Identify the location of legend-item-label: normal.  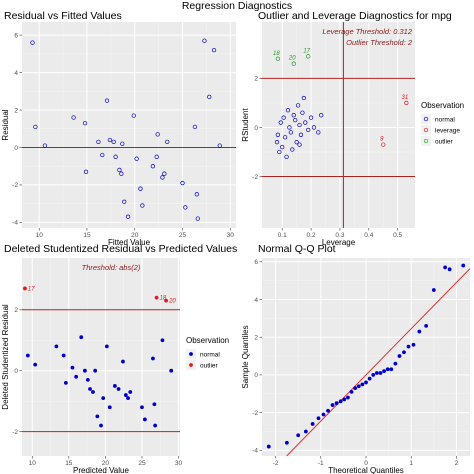
(210, 355).